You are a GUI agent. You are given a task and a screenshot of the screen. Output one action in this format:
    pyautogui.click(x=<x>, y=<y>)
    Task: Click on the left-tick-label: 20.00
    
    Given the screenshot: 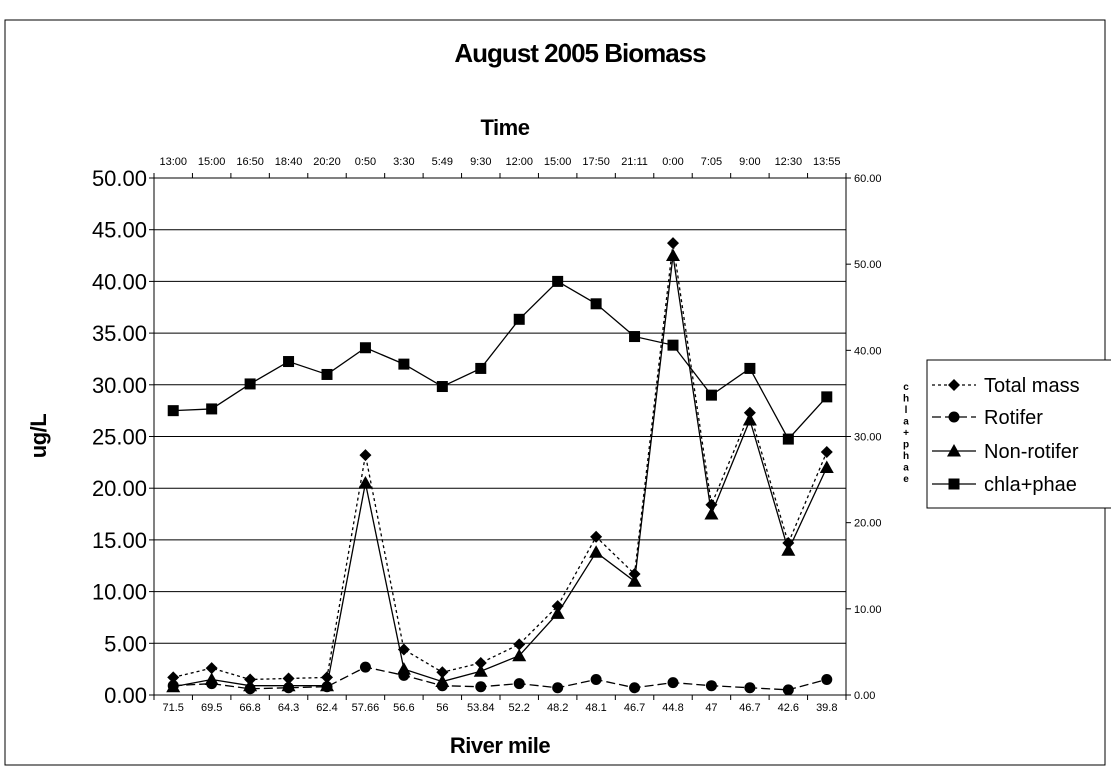 What is the action you would take?
    pyautogui.click(x=119, y=488)
    